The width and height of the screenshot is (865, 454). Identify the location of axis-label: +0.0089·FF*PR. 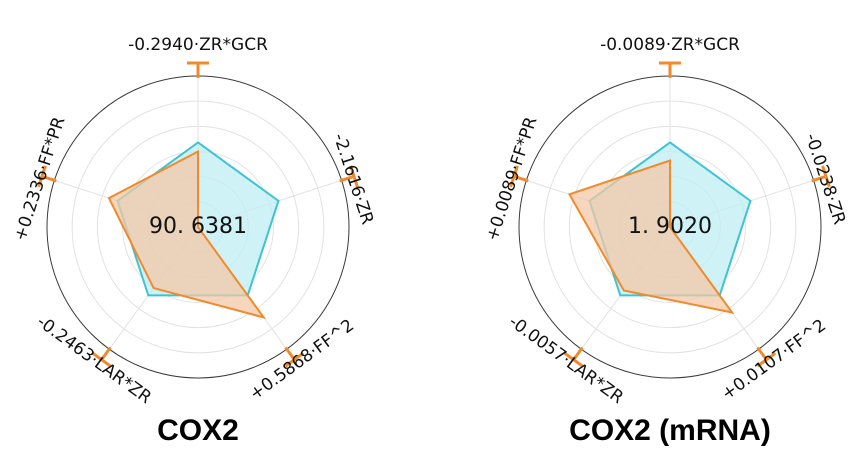
(512, 178).